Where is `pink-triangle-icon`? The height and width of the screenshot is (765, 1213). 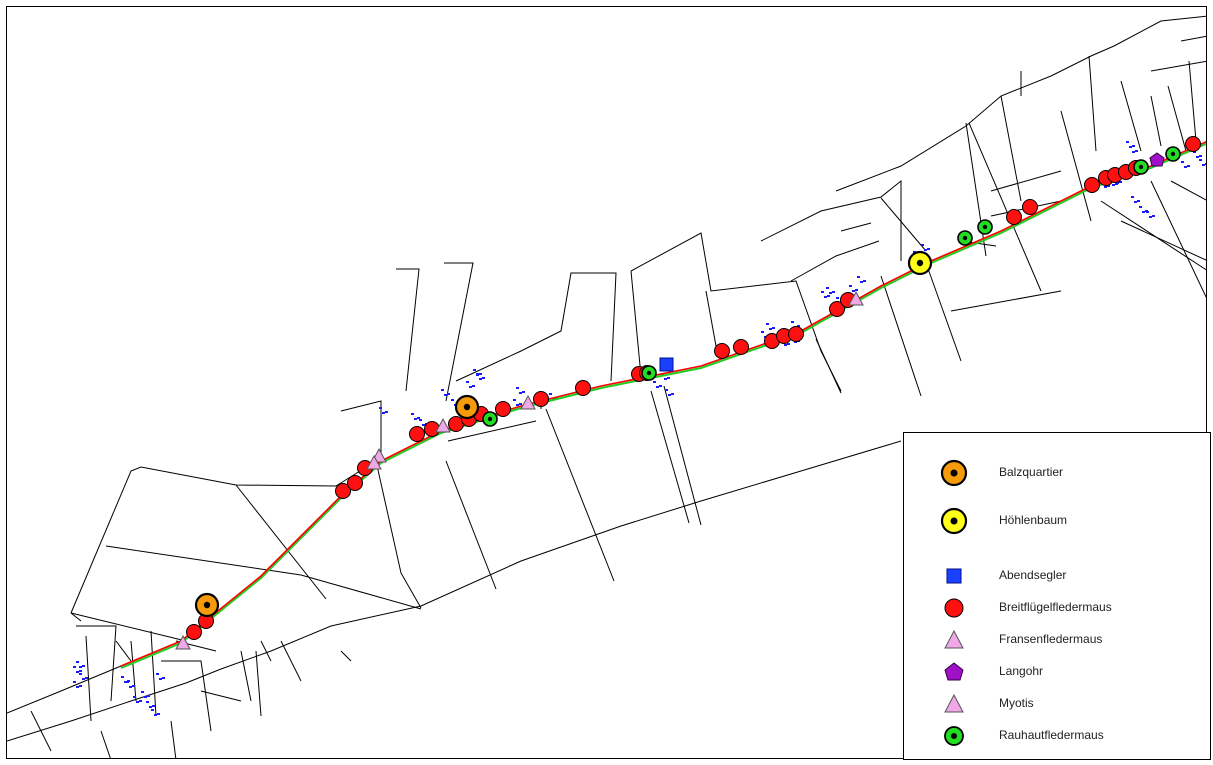
pink-triangle-icon is located at coordinates (954, 639).